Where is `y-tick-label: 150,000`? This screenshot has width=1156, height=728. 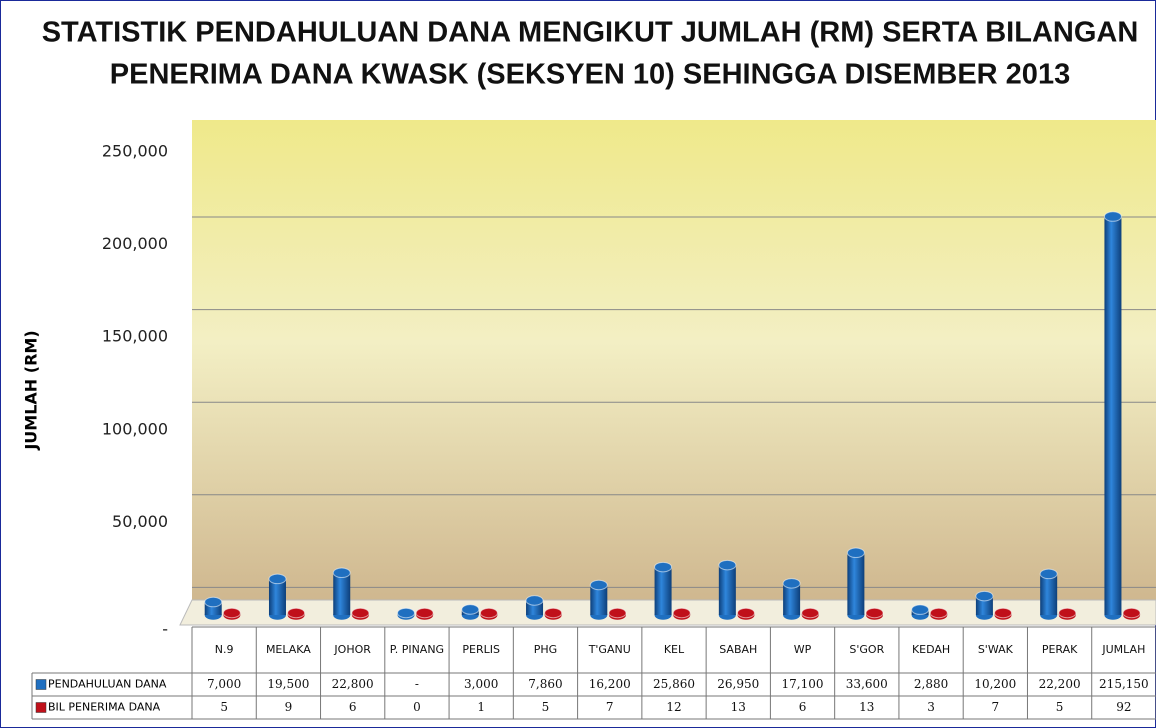
y-tick-label: 150,000 is located at coordinates (135, 336).